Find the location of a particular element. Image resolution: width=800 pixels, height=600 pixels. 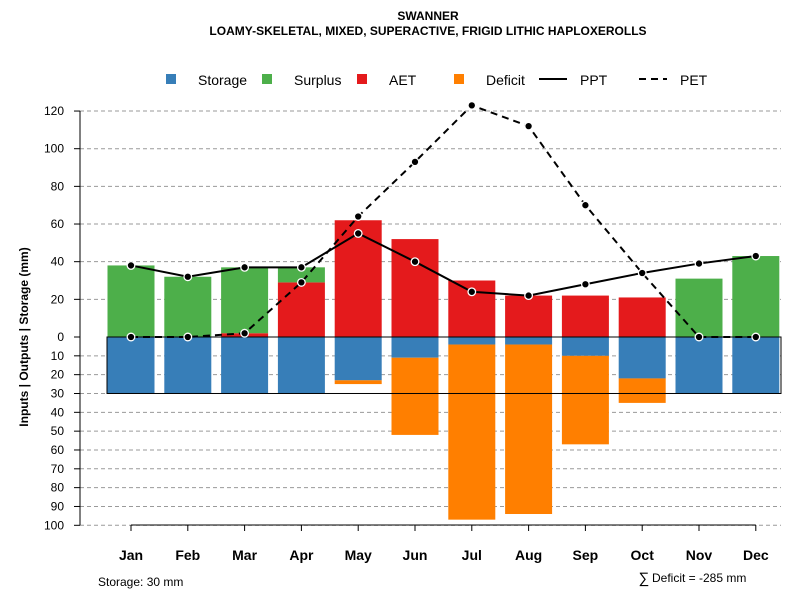

x-tick-label-jul: Jul is located at coordinates (472, 555).